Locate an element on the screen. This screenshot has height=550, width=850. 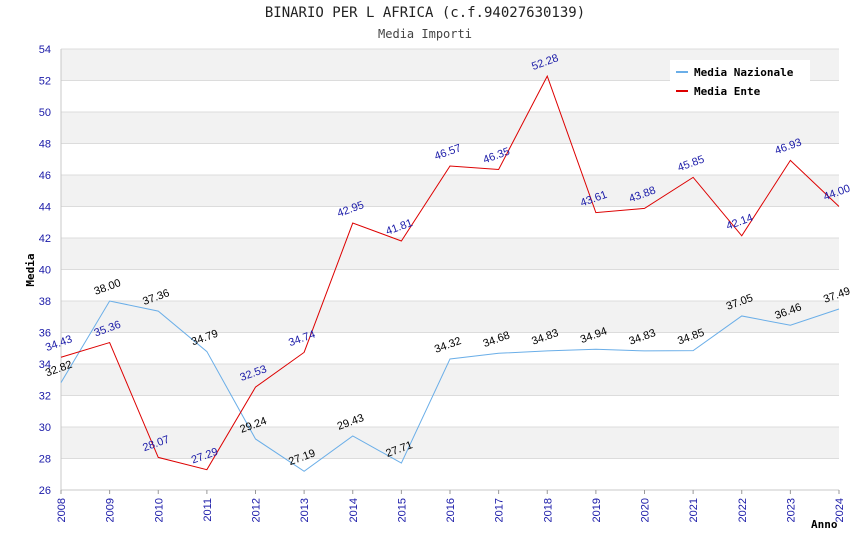
x-tick-label: 2015 is located at coordinates (402, 510).